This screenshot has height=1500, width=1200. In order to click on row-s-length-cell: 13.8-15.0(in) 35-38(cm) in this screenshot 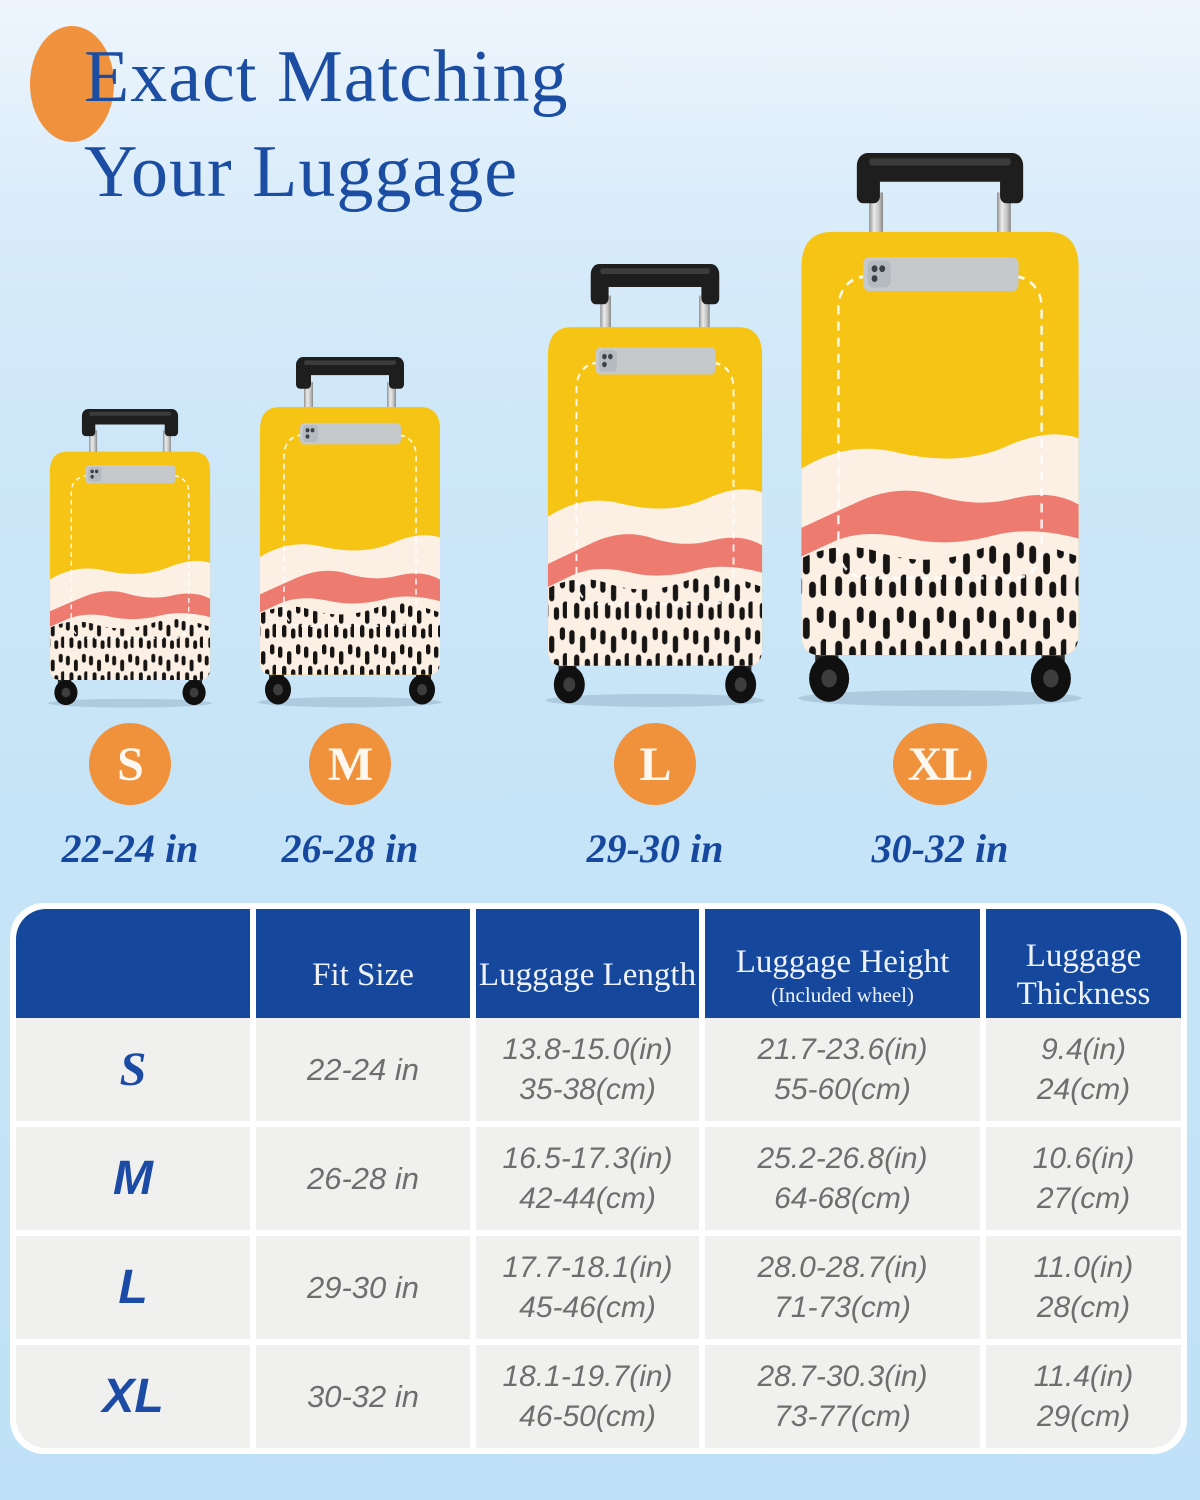, I will do `click(587, 1069)`.